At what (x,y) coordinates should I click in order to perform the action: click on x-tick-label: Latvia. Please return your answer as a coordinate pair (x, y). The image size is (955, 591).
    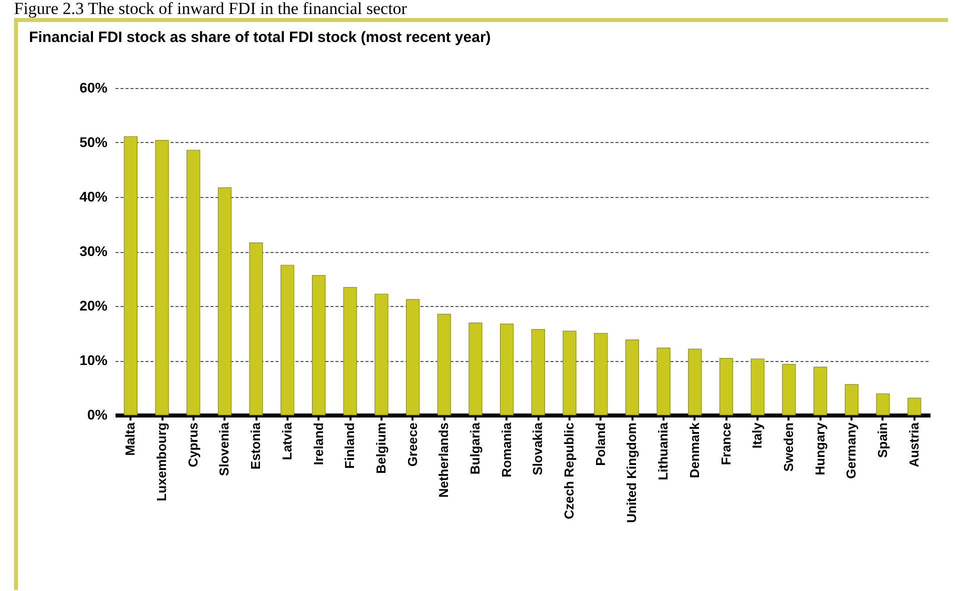
    Looking at the image, I should click on (286, 441).